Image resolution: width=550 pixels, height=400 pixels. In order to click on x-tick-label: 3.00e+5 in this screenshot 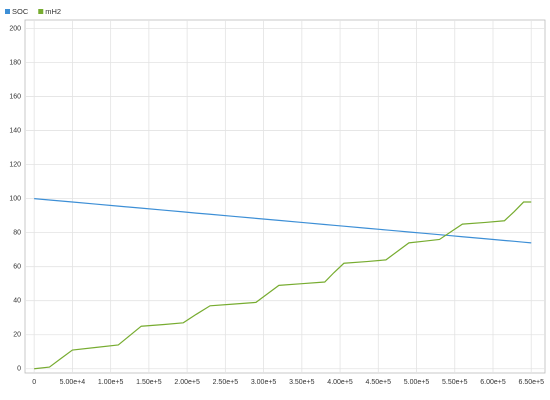, I will do `click(264, 382)`.